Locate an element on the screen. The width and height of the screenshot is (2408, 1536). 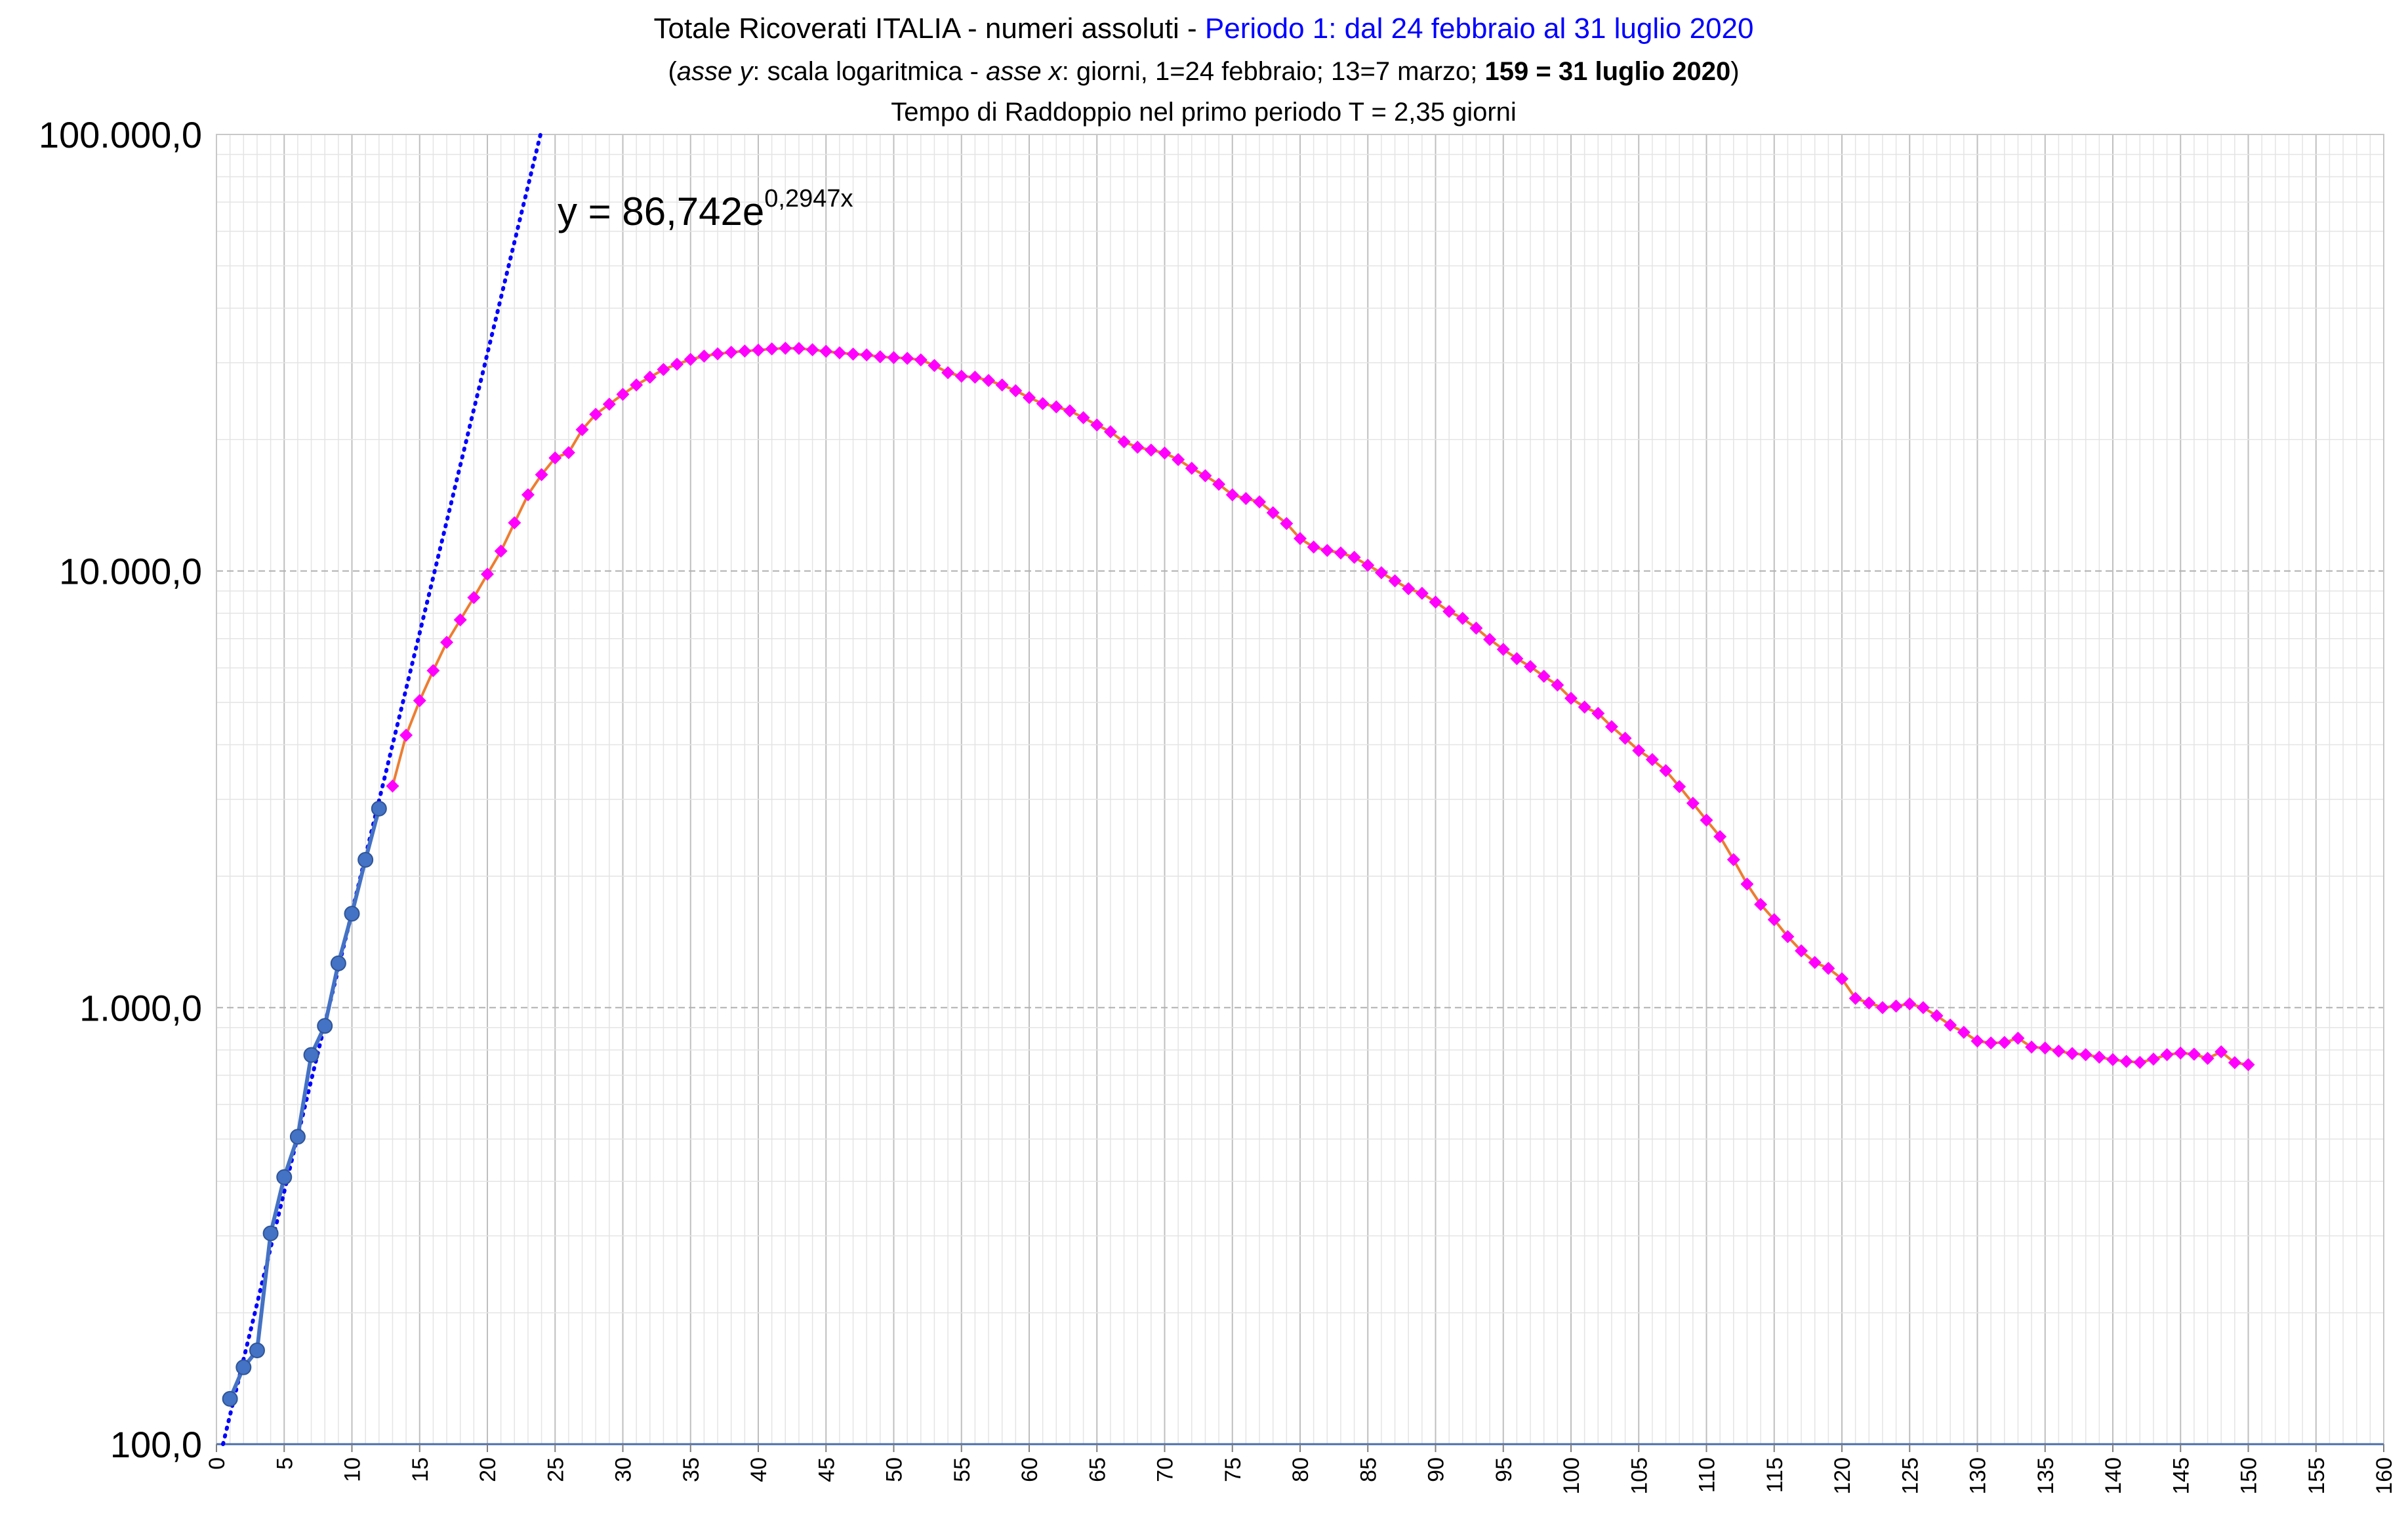
y-tick-label: 100.000,0 is located at coordinates (120, 134).